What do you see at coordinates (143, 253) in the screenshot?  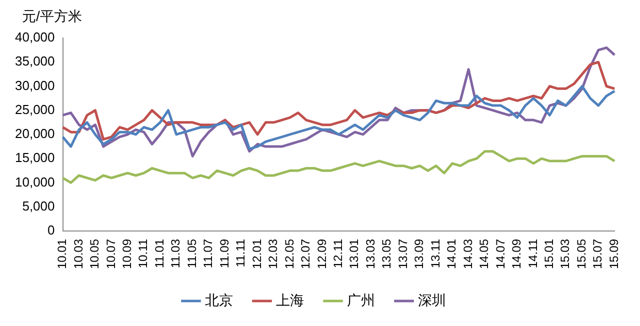 I see `x-tick-label: 10.11` at bounding box center [143, 253].